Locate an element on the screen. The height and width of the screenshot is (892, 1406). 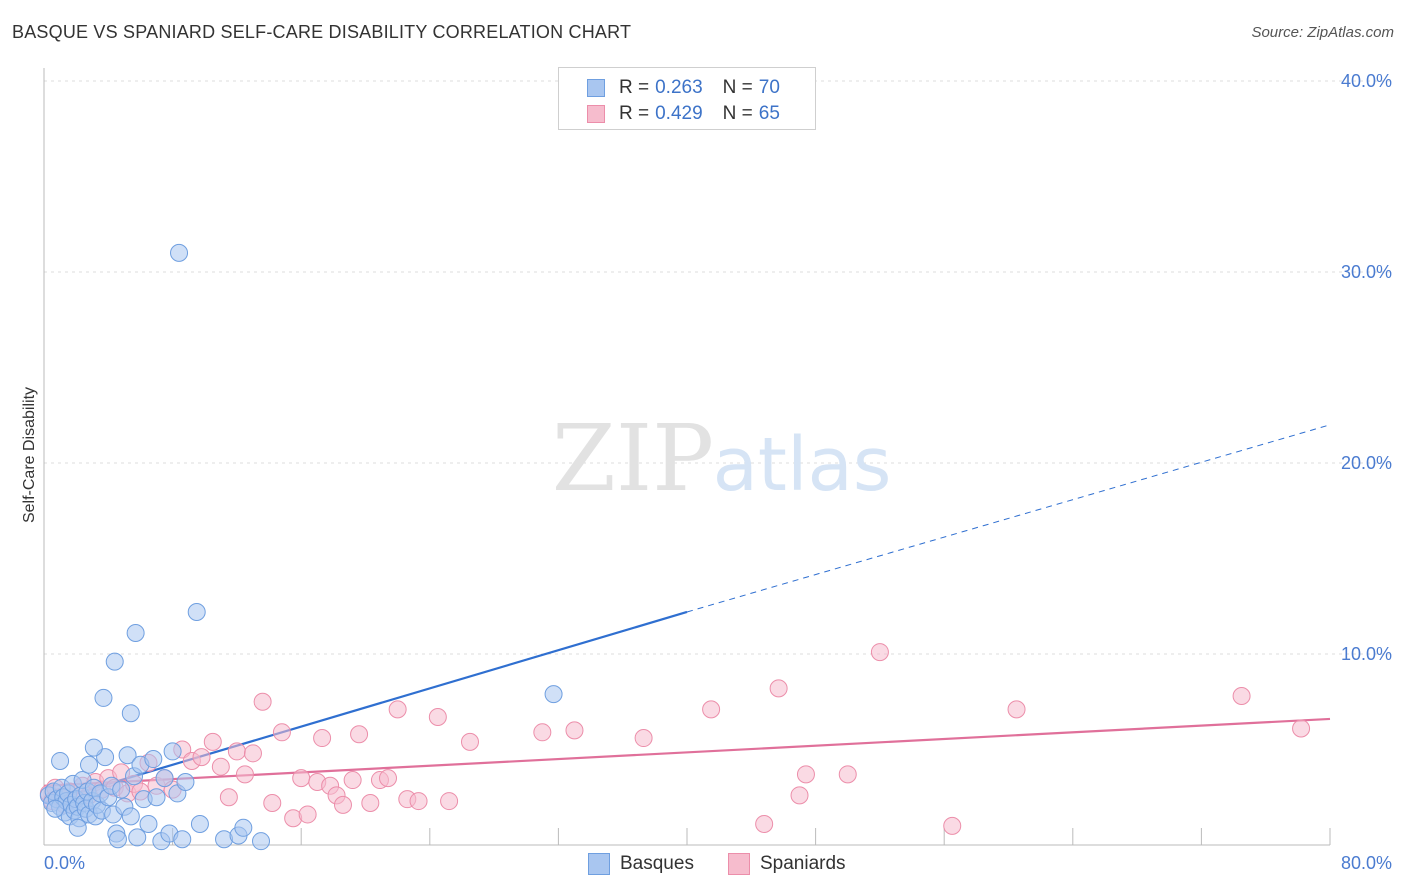
spaniards-n-value: 65 is located at coordinates (769, 113).